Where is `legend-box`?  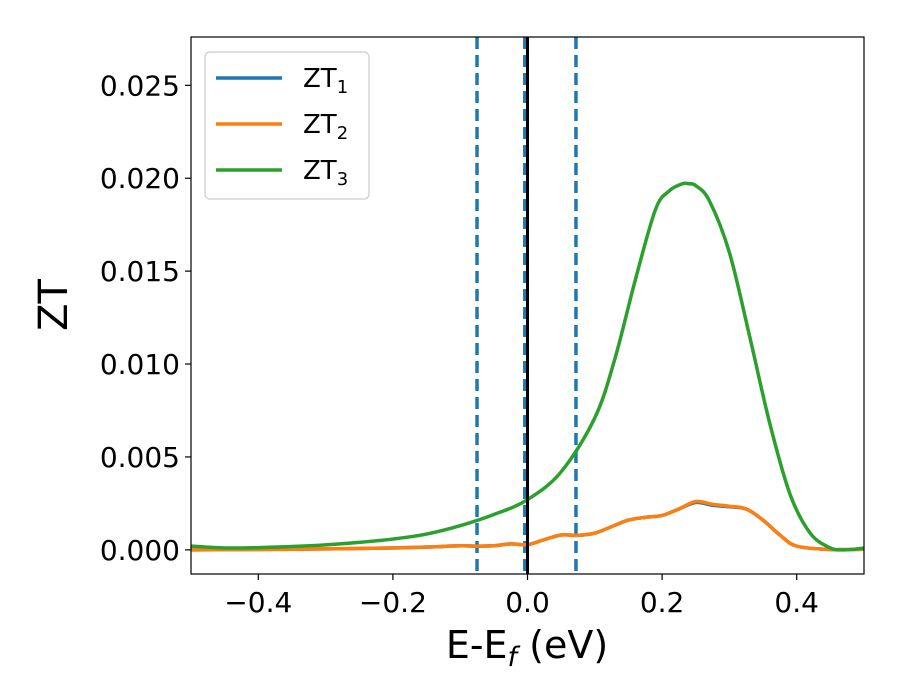 legend-box is located at coordinates (287, 125).